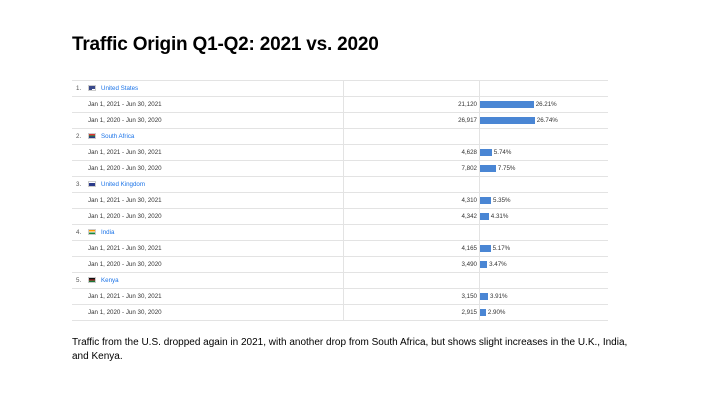  What do you see at coordinates (499, 296) in the screenshot?
I see `percent-label: 3.91%` at bounding box center [499, 296].